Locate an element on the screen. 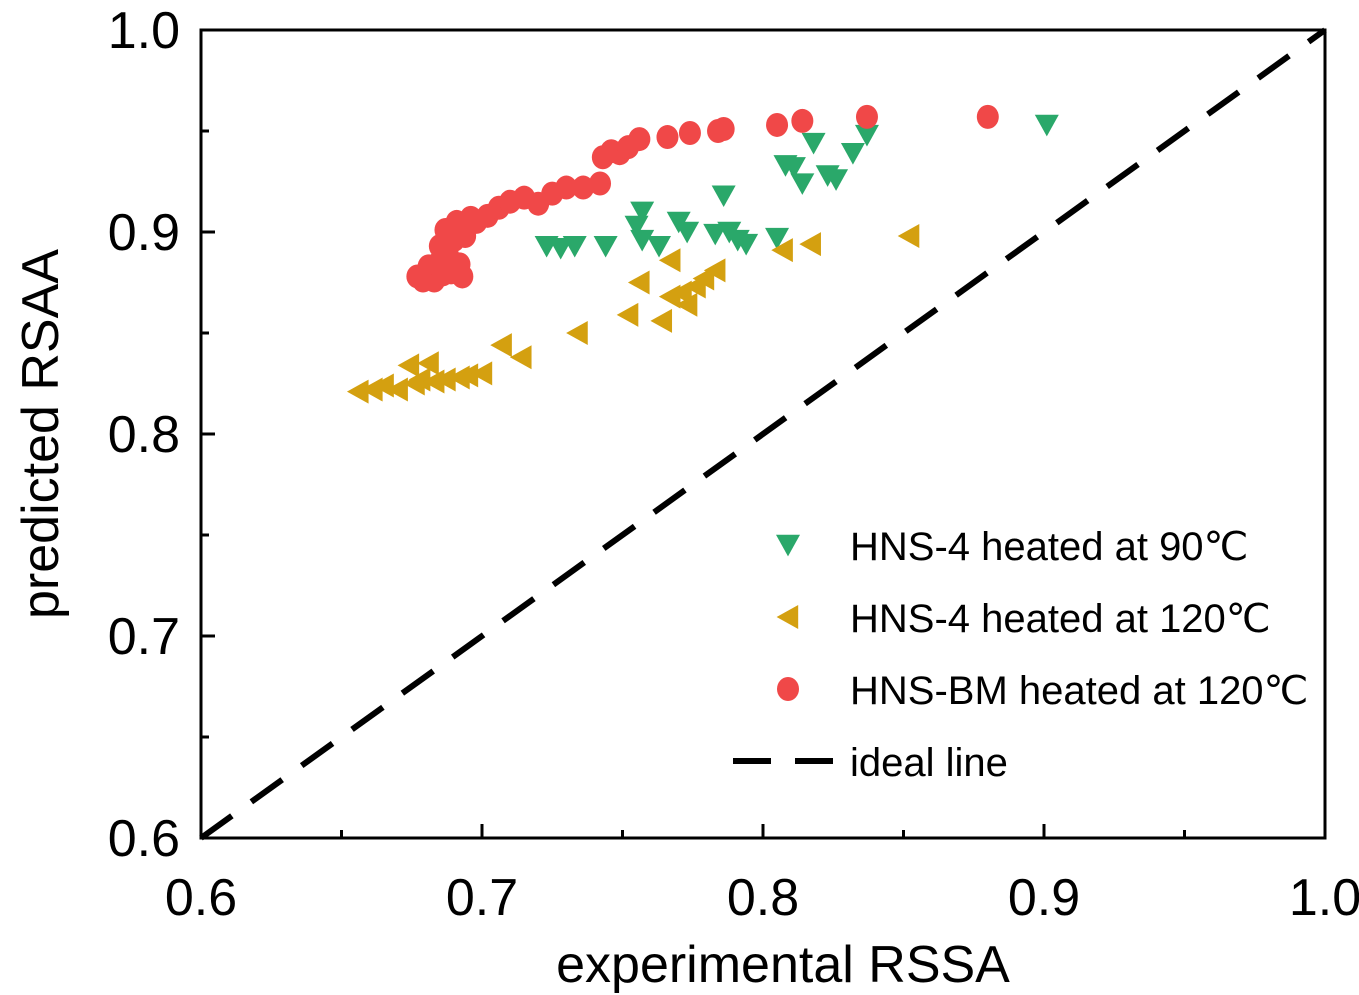 The image size is (1359, 995). x-tick-label: 0.9 is located at coordinates (1044, 898).